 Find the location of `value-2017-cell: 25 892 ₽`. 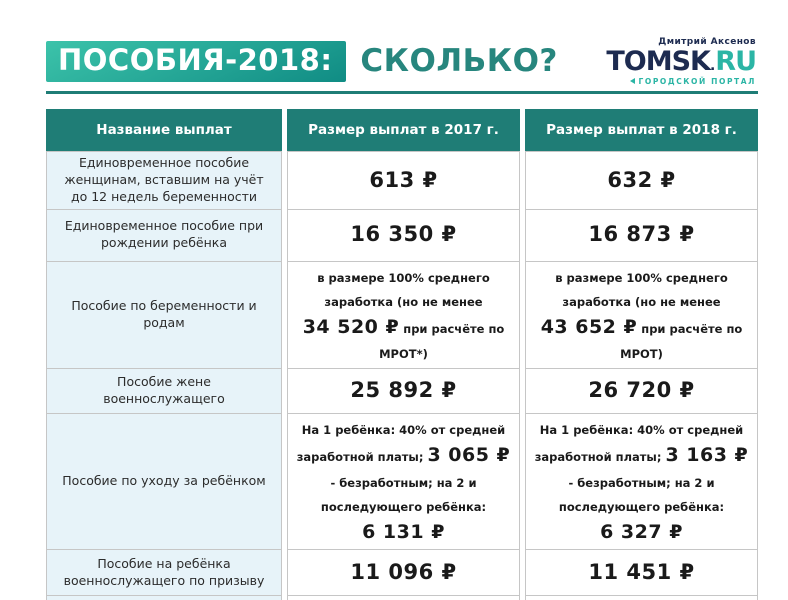

value-2017-cell: 25 892 ₽ is located at coordinates (403, 392).